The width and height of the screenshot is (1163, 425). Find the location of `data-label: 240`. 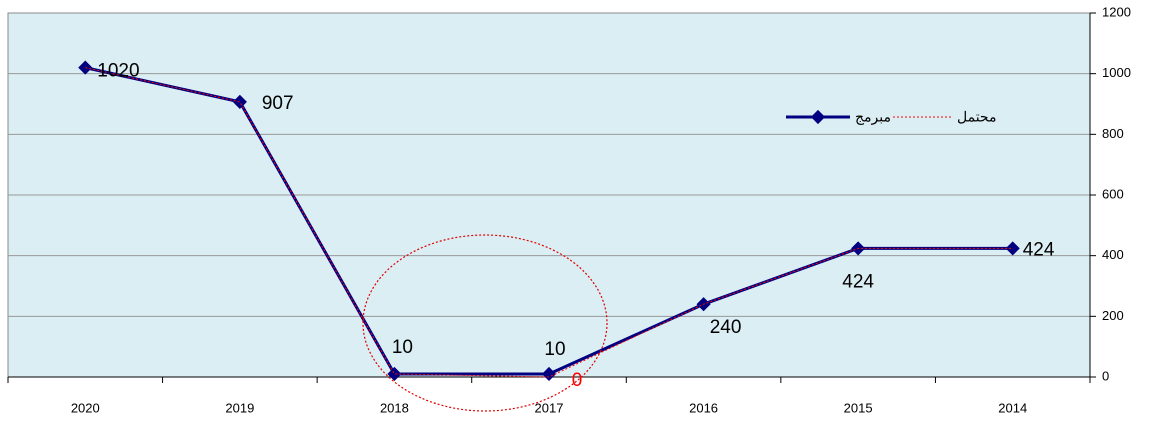

data-label: 240 is located at coordinates (726, 327).